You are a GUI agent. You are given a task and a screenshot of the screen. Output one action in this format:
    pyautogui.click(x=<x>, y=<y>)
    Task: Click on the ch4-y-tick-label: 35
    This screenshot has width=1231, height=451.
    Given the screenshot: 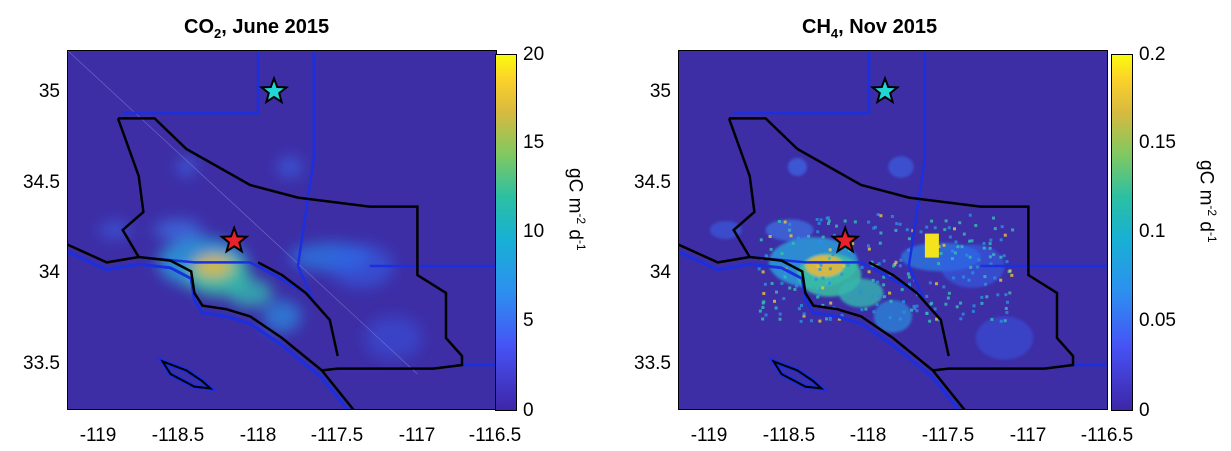 What is the action you would take?
    pyautogui.click(x=660, y=91)
    